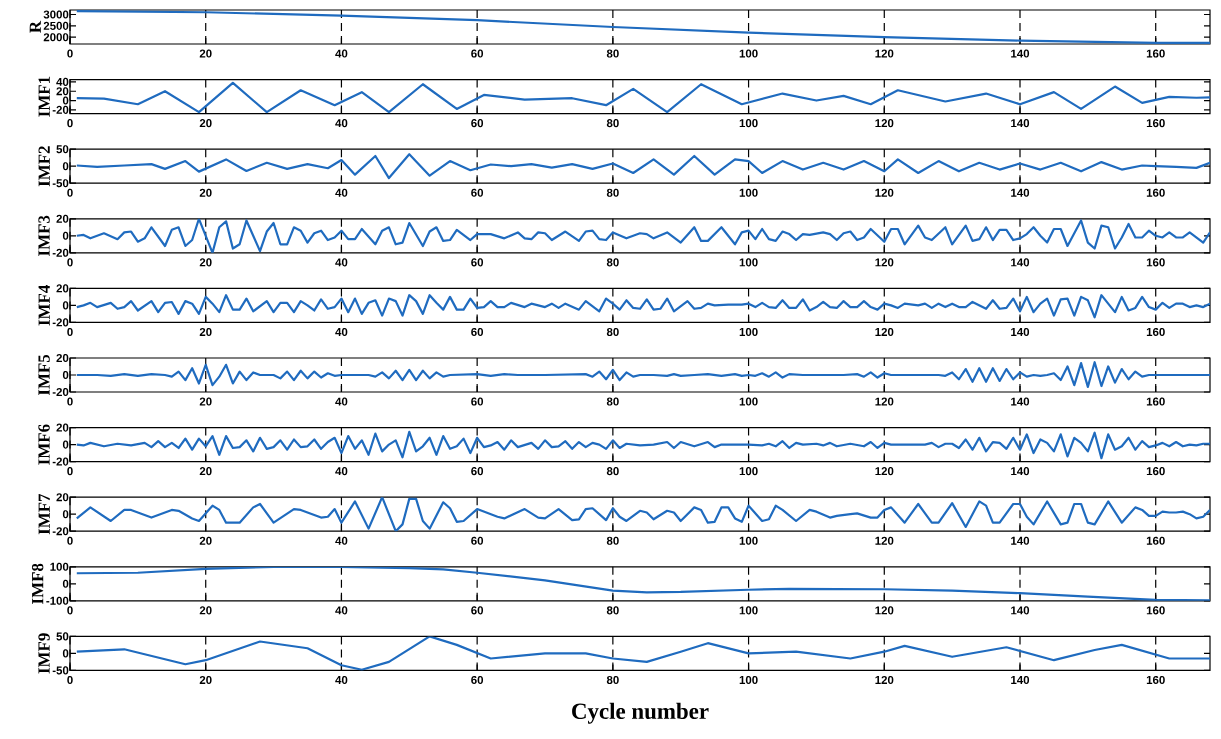 Image resolution: width=1221 pixels, height=739 pixels. I want to click on y-tick-label: 100, so click(59, 566).